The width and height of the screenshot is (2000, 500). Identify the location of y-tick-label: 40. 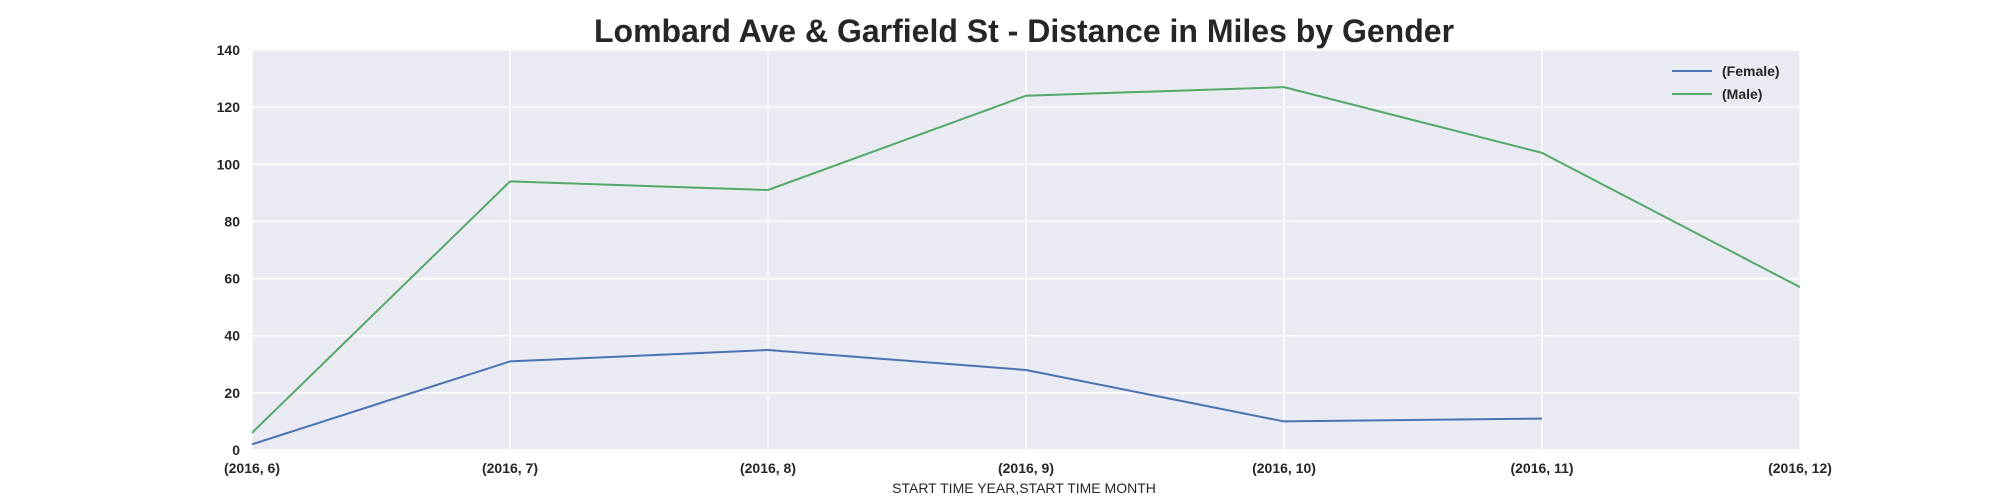
(232, 336).